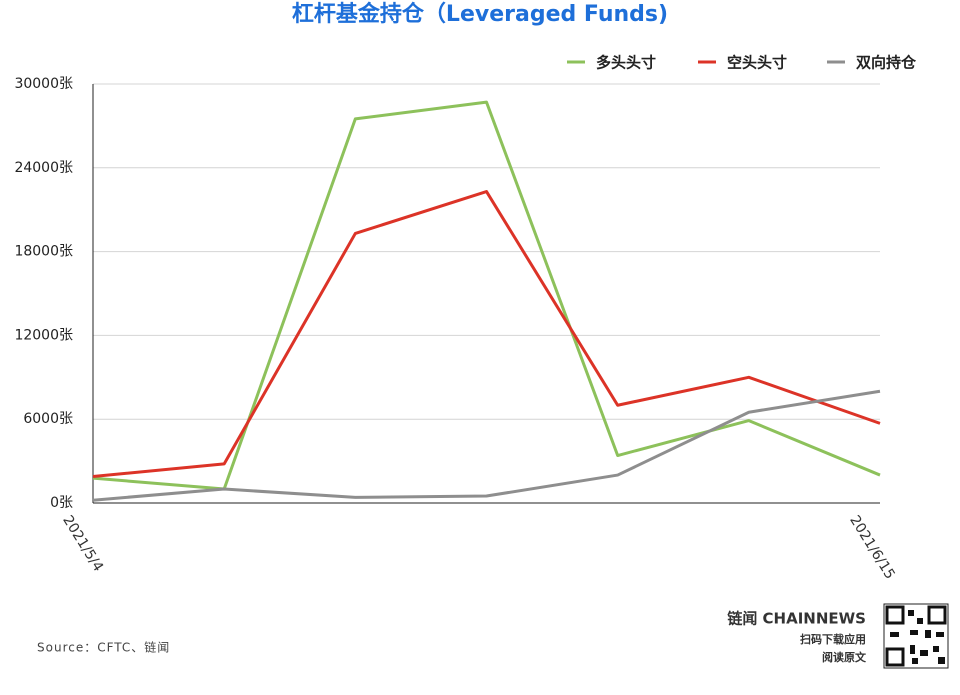 The width and height of the screenshot is (960, 695). I want to click on x-tick-label: 2021/6/15, so click(872, 547).